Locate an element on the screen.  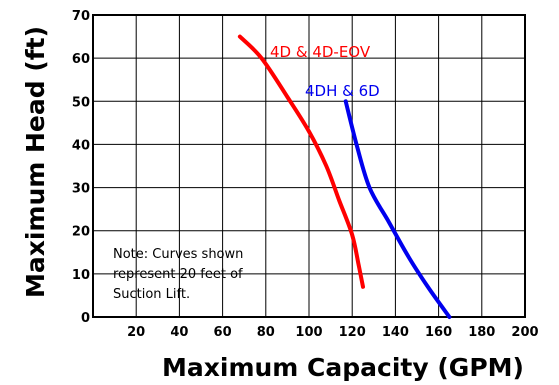
note-line-2: represent 20 feet of is located at coordinates (178, 274).